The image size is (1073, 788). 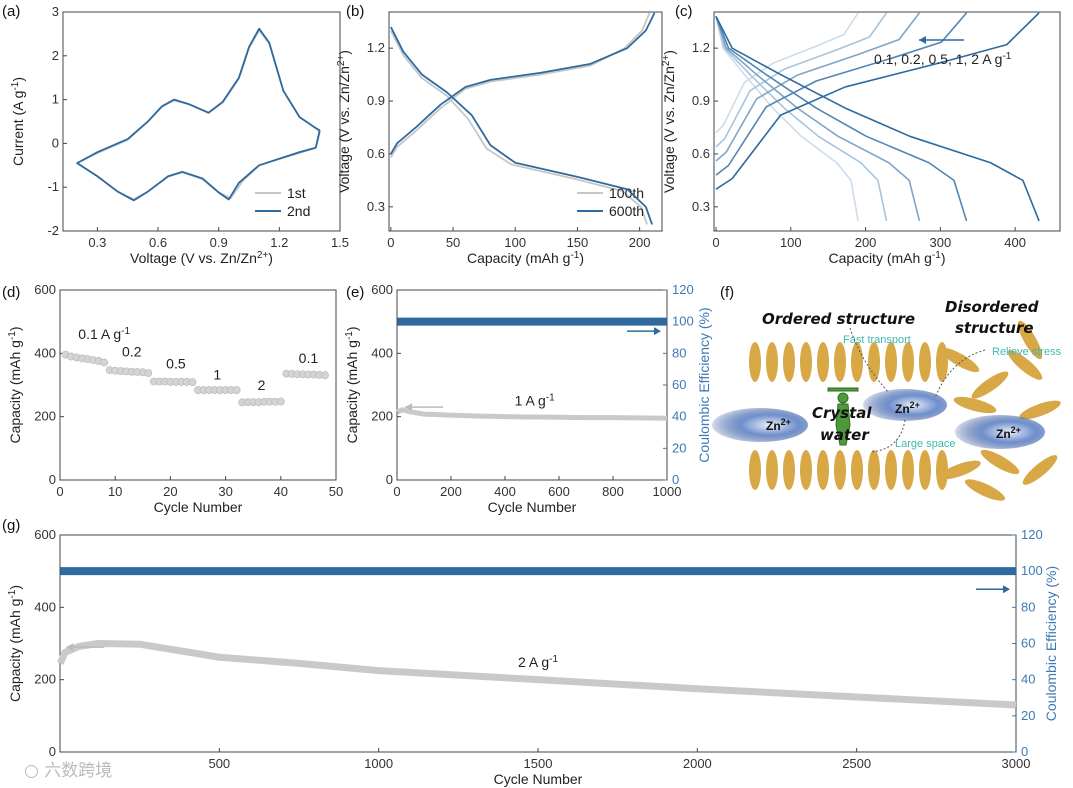 I want to click on panel-label: (e), so click(x=355, y=292).